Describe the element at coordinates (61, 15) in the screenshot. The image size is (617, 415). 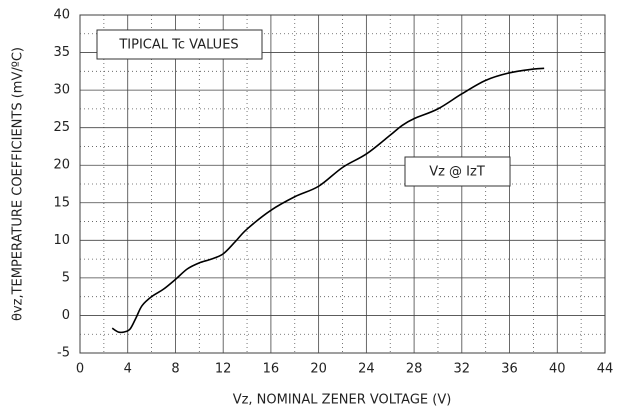
I see `y-tick-label: 40` at that location.